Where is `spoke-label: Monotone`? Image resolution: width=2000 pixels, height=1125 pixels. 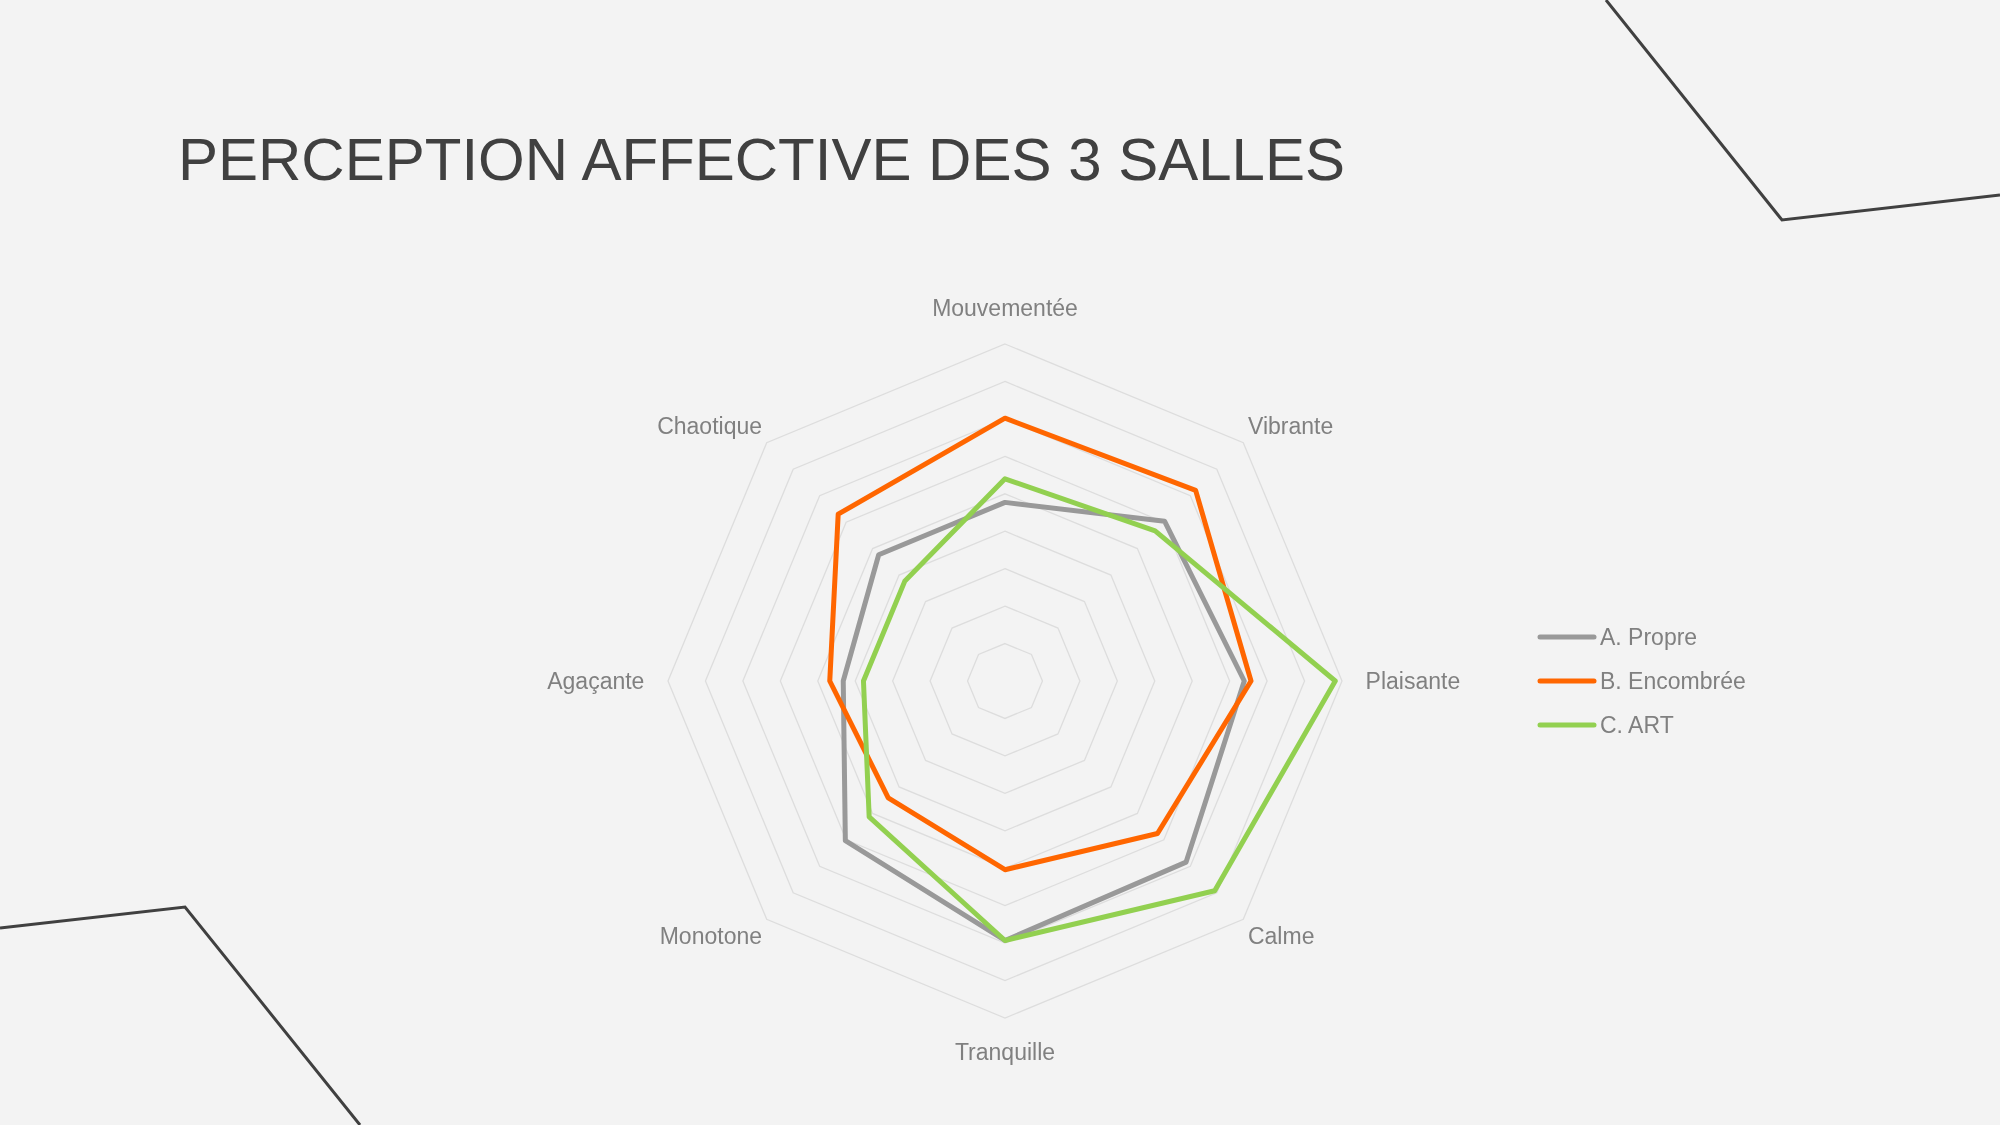
spoke-label: Monotone is located at coordinates (711, 935).